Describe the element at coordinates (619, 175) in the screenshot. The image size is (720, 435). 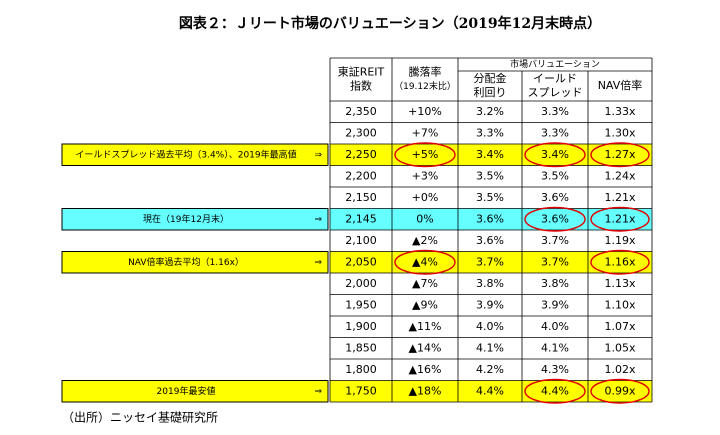
I see `table-cell: 1.24x` at that location.